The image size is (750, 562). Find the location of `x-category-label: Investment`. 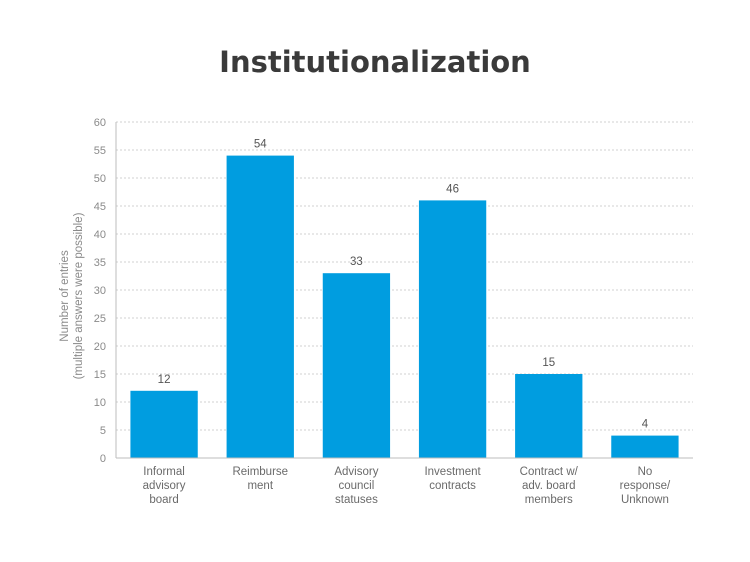

x-category-label: Investment is located at coordinates (452, 472).